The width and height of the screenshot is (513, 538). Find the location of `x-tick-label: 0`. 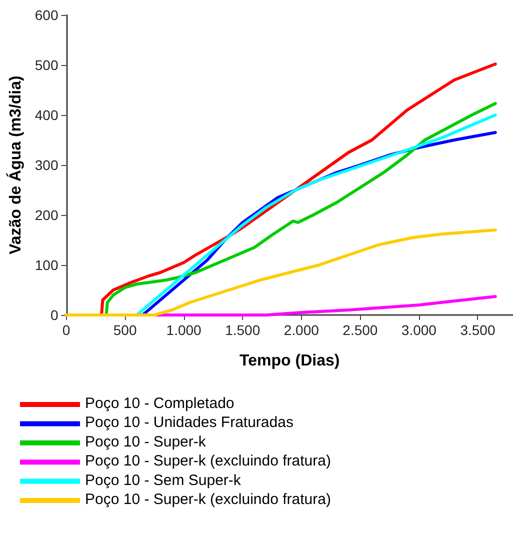

x-tick-label: 0 is located at coordinates (66, 330).